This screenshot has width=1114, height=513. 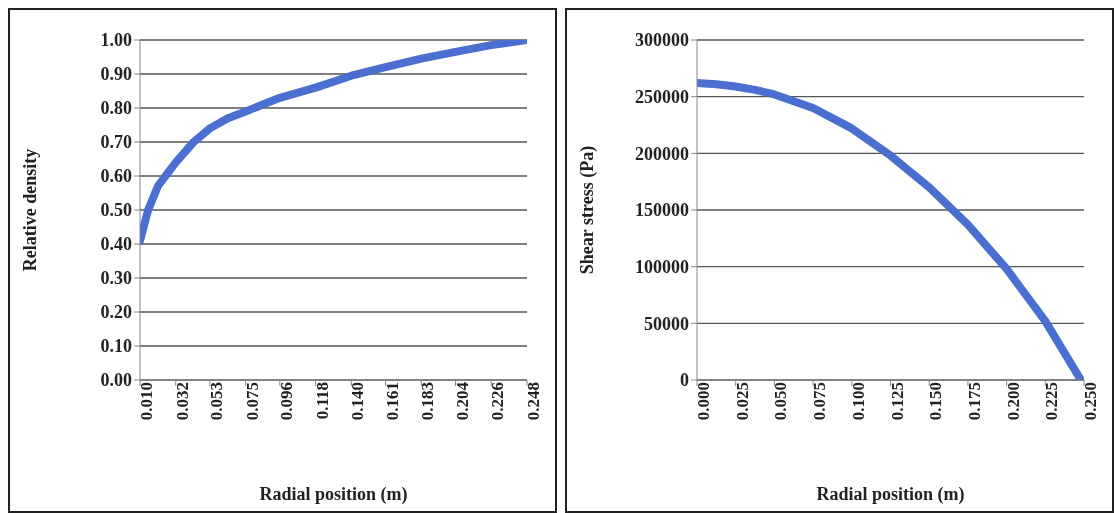 I want to click on y-tick-label: 250000, so click(x=662, y=97).